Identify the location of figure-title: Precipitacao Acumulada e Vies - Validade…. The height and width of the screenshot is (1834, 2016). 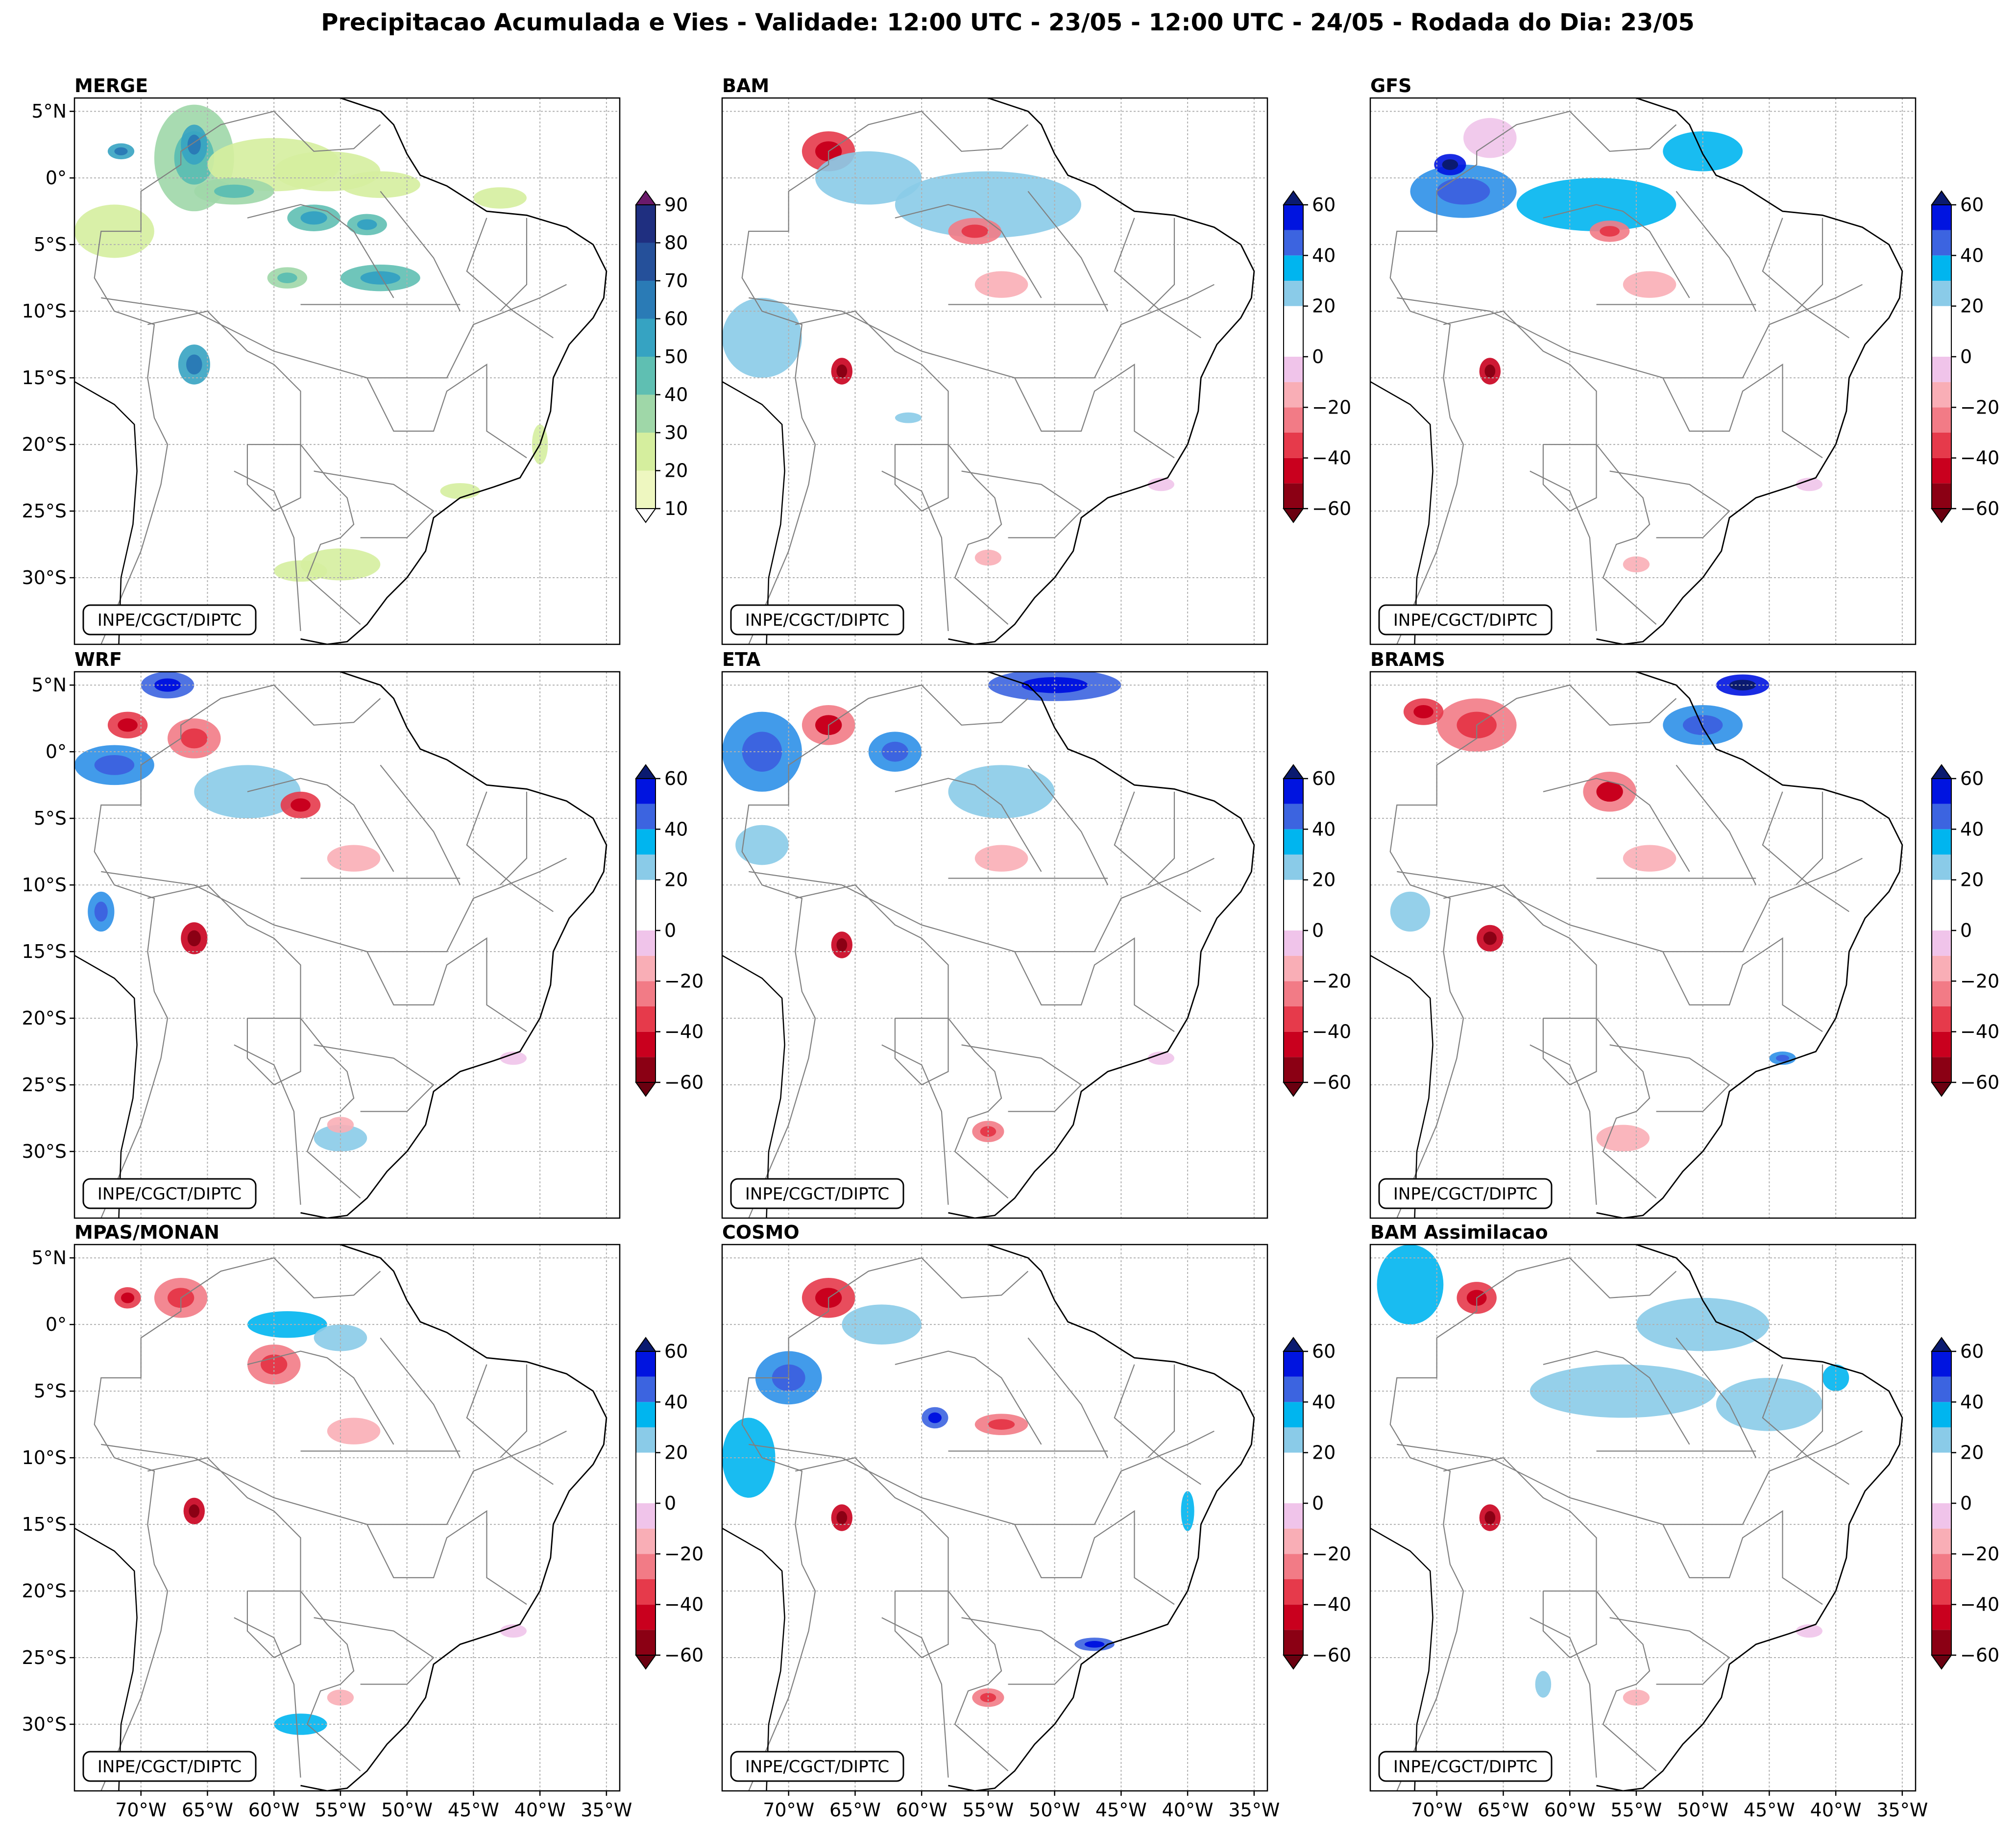
(1008, 22).